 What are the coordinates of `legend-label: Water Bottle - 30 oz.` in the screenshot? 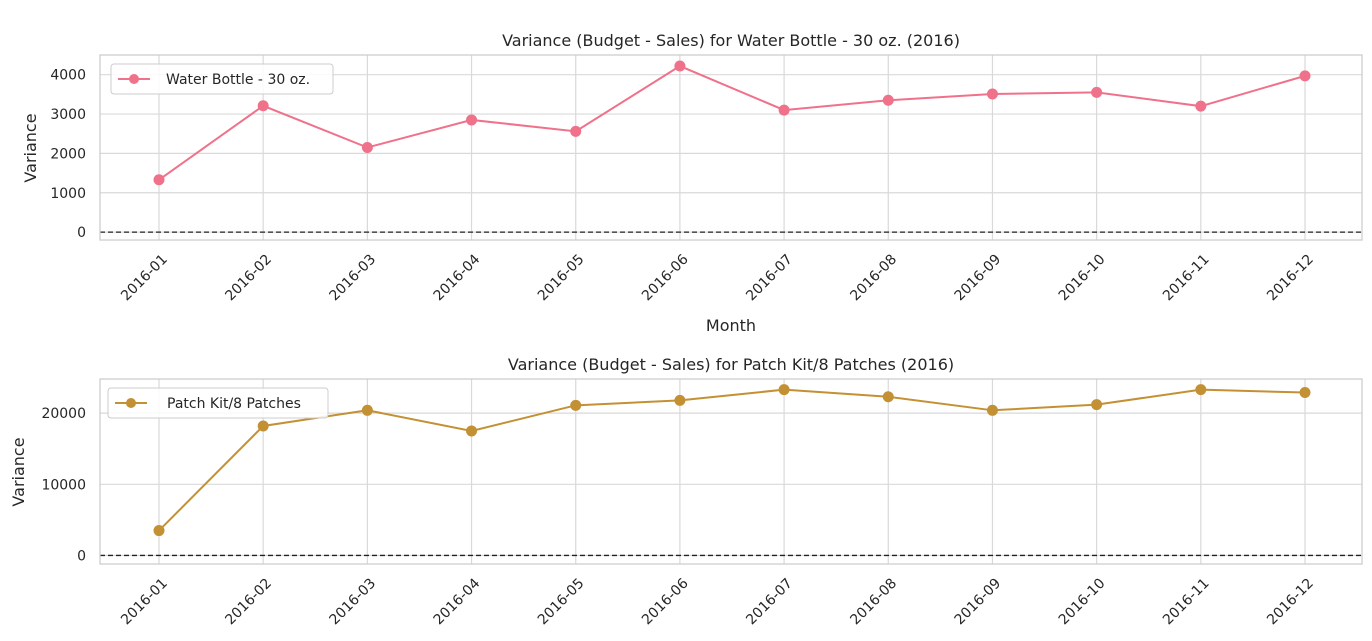 It's located at (238, 80).